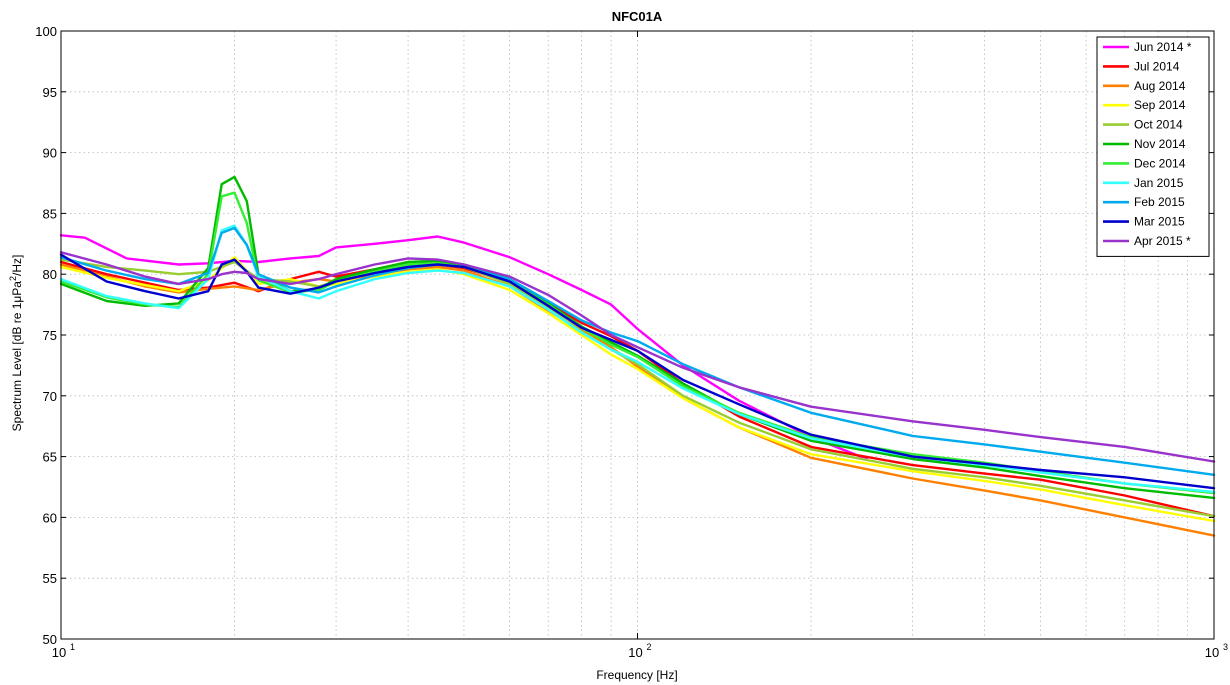 The width and height of the screenshot is (1230, 685). What do you see at coordinates (1159, 202) in the screenshot?
I see `legend-label: Feb 2015` at bounding box center [1159, 202].